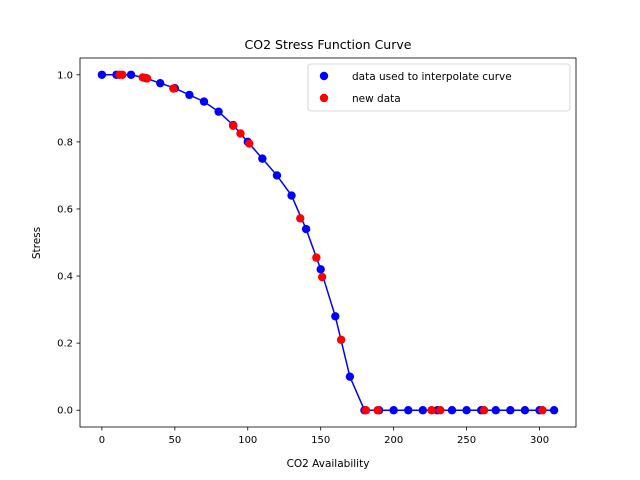  I want to click on legend-box, so click(439, 87).